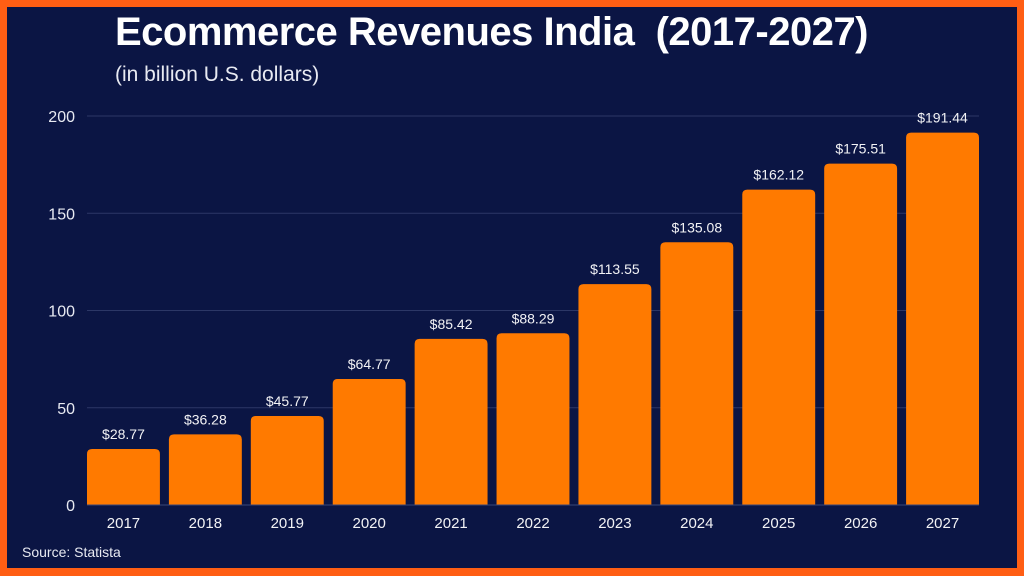  What do you see at coordinates (61, 117) in the screenshot?
I see `y-tick-label: 200` at bounding box center [61, 117].